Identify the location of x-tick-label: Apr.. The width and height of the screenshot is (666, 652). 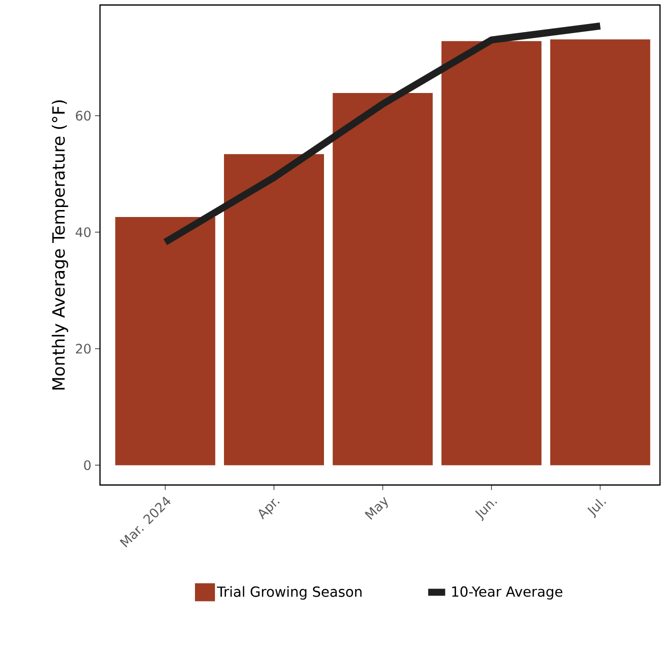
(269, 509).